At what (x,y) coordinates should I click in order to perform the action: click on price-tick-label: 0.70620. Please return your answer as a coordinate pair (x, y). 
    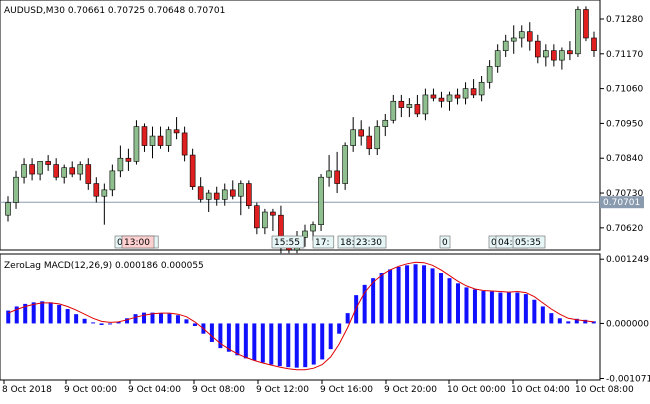
    Looking at the image, I should click on (624, 229).